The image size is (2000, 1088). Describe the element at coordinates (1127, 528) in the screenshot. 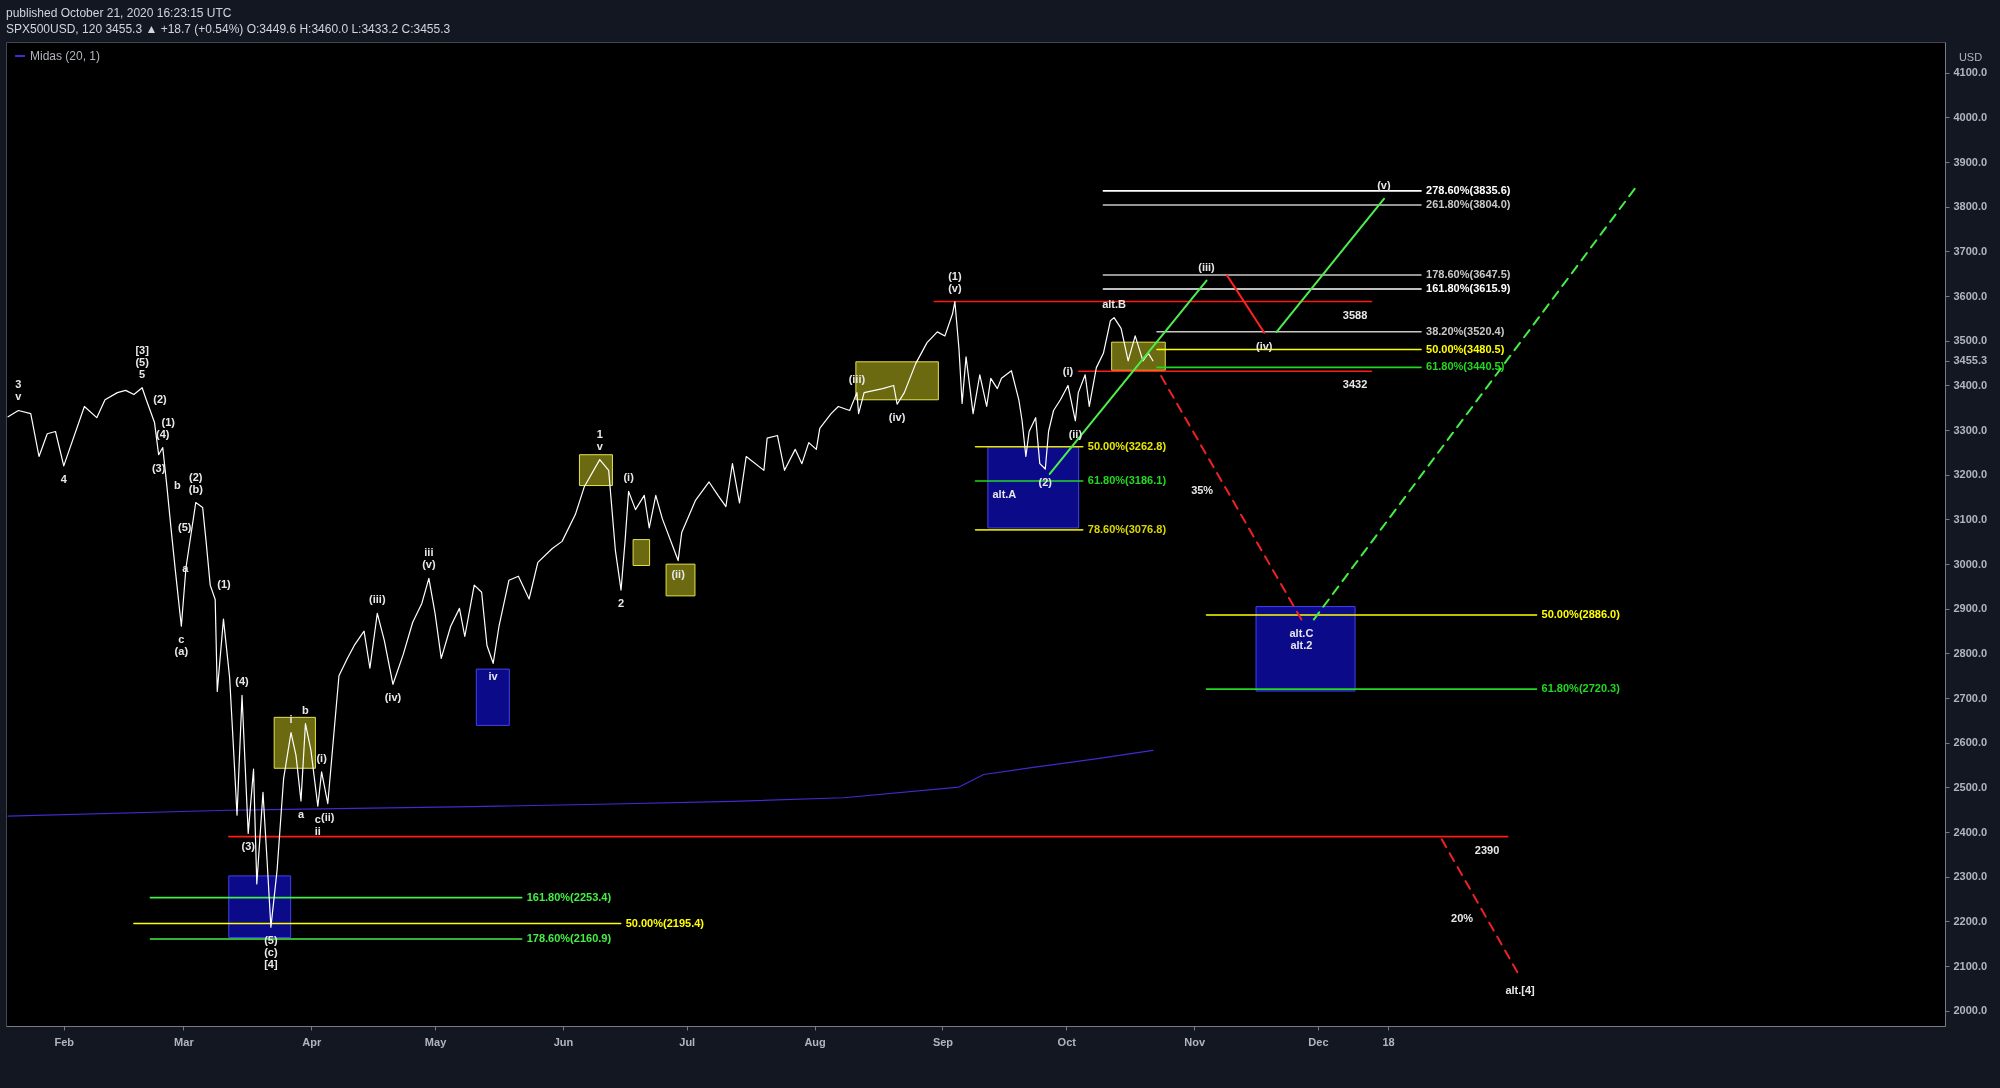

I see `series-label: 78.60%(3076.8)` at that location.